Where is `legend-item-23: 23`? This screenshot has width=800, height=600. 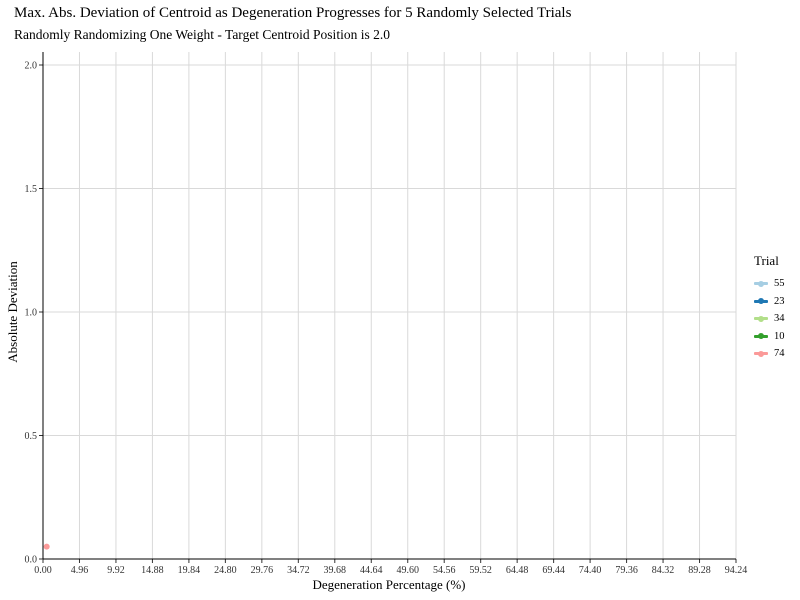
legend-item-23: 23 is located at coordinates (769, 302).